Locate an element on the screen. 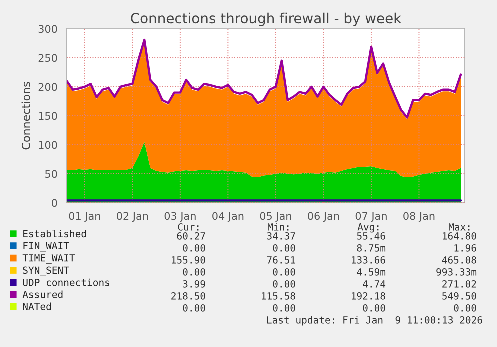 This screenshot has height=347, width=497. legend-label: FIN_WAIT is located at coordinates (47, 247).